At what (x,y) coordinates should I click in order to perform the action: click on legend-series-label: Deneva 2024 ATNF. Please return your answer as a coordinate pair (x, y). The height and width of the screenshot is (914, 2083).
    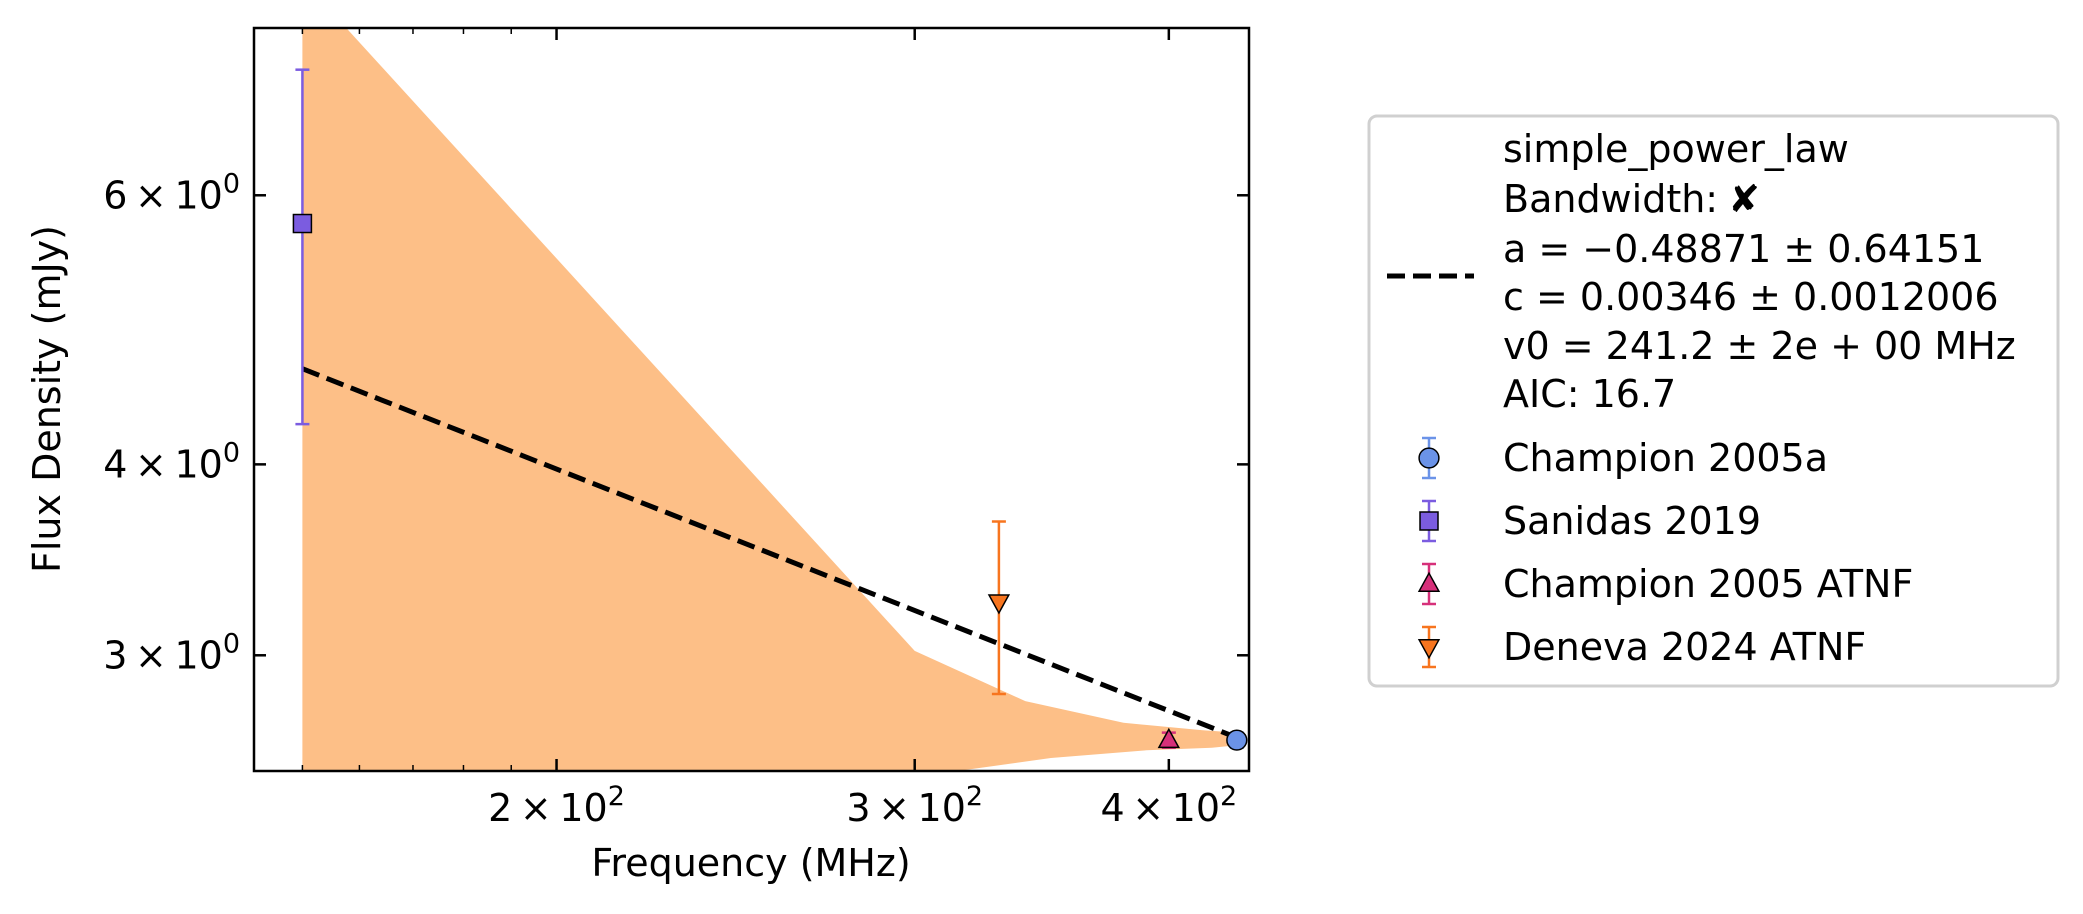
    Looking at the image, I should click on (1684, 647).